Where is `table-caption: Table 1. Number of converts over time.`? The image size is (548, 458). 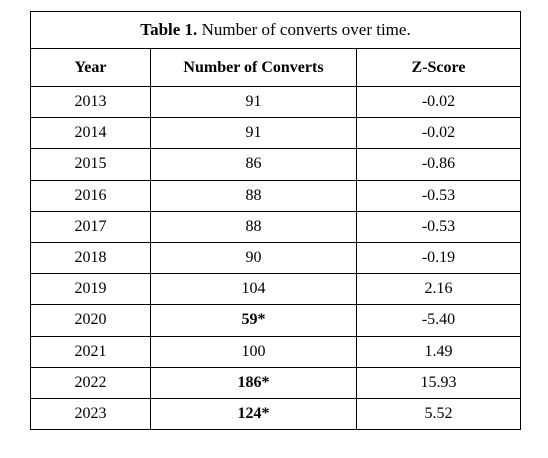 table-caption: Table 1. Number of converts over time. is located at coordinates (275, 30).